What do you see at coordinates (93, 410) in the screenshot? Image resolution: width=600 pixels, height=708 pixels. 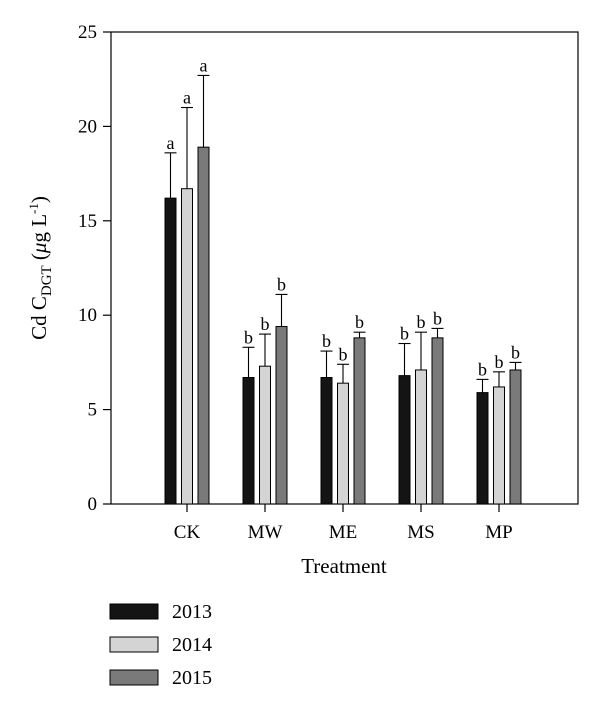 I see `y-tick-label: 5` at bounding box center [93, 410].